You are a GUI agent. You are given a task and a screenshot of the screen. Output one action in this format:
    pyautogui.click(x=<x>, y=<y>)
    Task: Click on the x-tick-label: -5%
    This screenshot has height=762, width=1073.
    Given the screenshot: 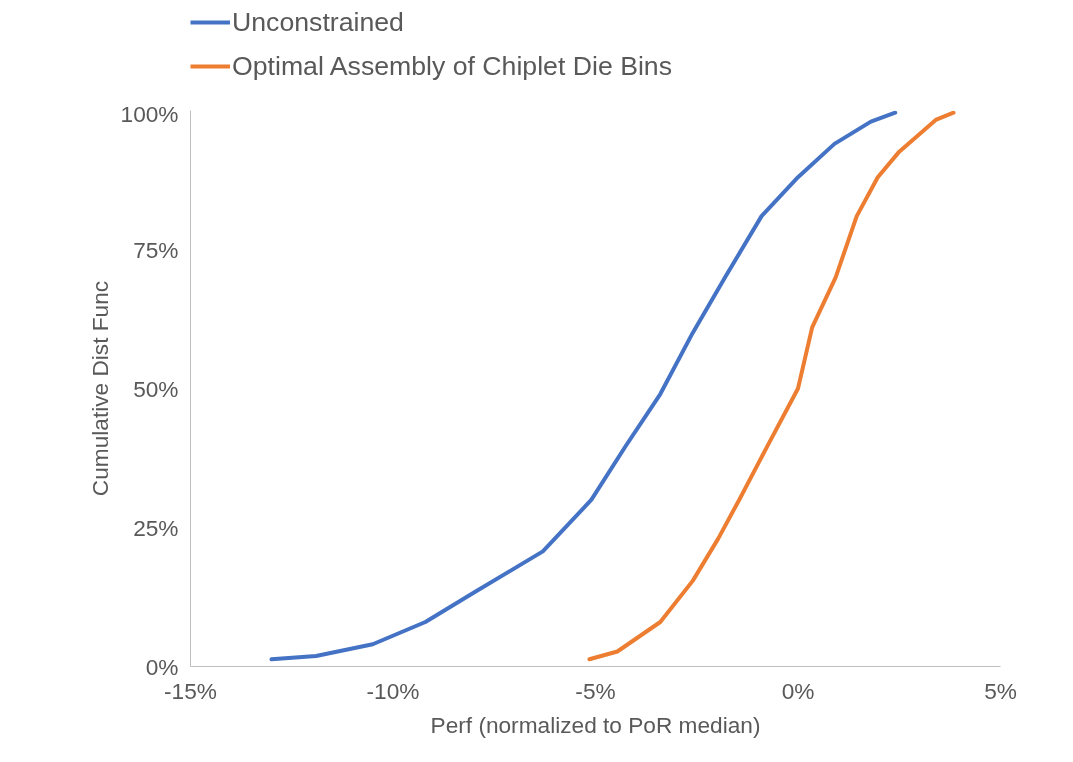 What is the action you would take?
    pyautogui.click(x=595, y=690)
    